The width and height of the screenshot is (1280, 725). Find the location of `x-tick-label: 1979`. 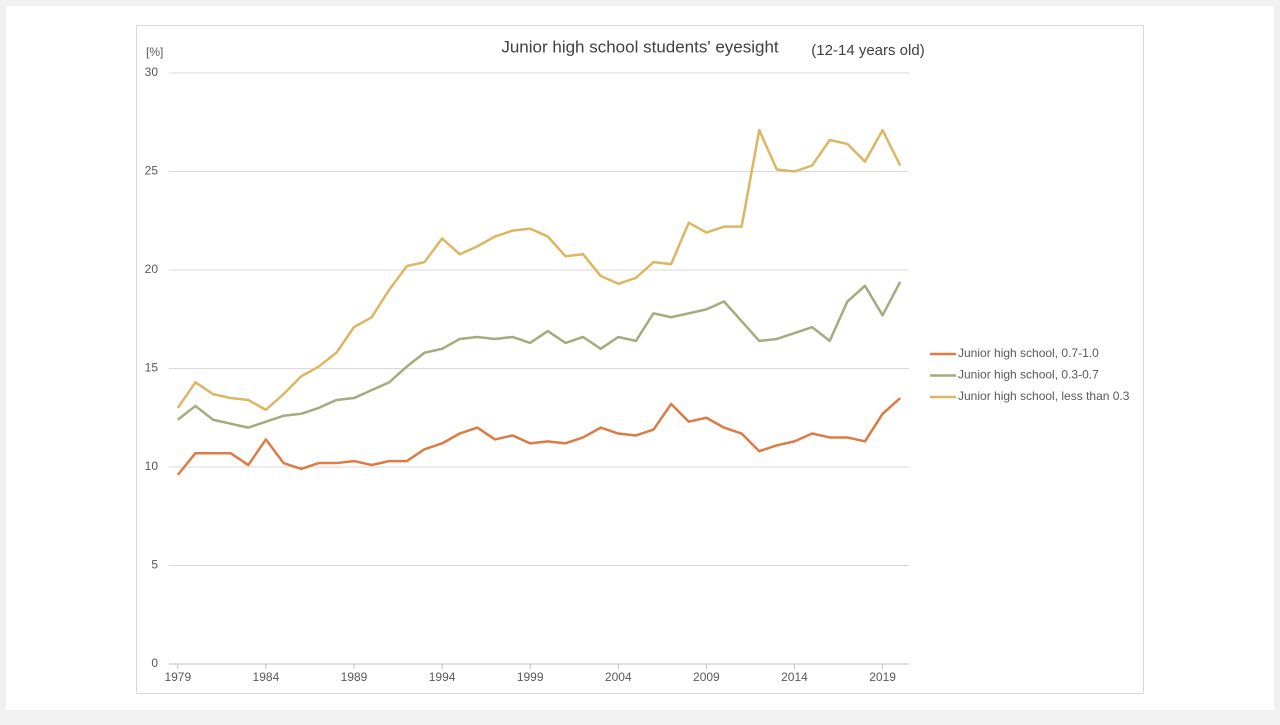

x-tick-label: 1979 is located at coordinates (177, 677).